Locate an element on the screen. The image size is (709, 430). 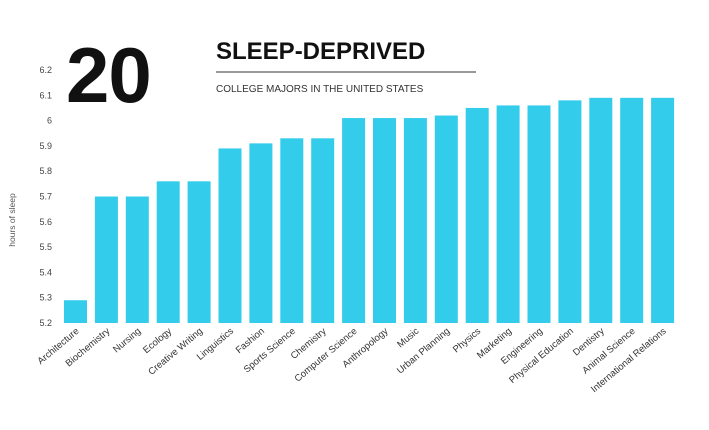
y-tick-label: 6.2 is located at coordinates (45, 70).